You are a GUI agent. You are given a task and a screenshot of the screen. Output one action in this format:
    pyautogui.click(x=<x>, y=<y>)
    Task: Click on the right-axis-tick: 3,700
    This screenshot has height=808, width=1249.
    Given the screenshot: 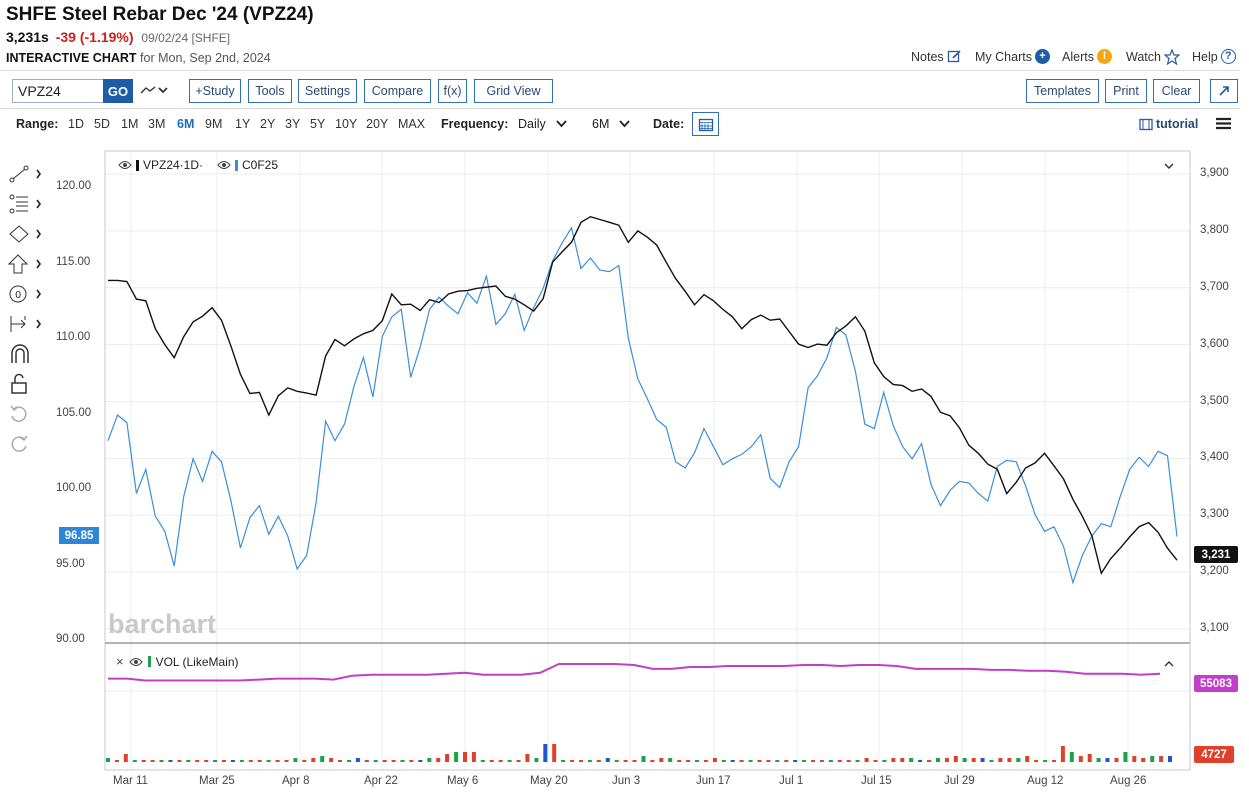 What is the action you would take?
    pyautogui.click(x=1214, y=286)
    